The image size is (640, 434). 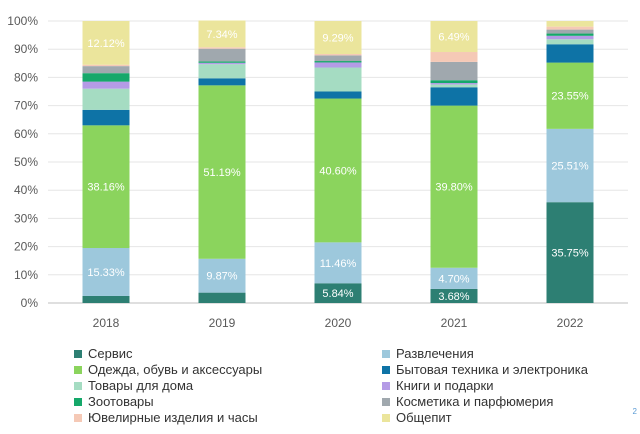 What do you see at coordinates (175, 369) in the screenshot?
I see `legend-label: Одежда, обувь и аксессуары` at bounding box center [175, 369].